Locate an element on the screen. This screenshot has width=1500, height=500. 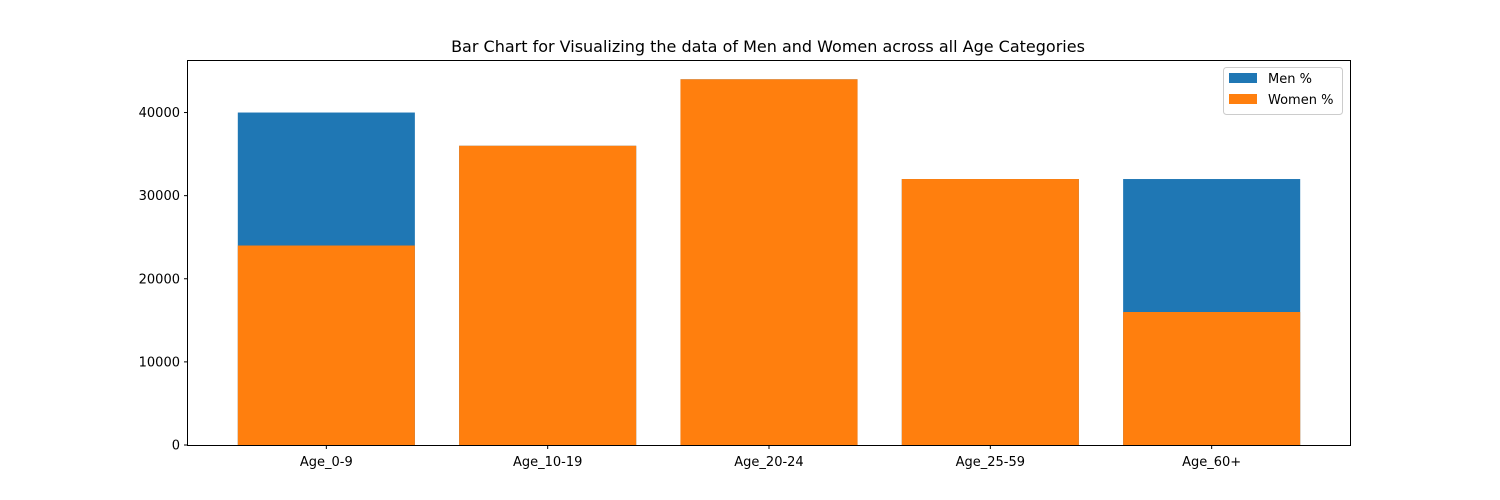
x-tick-label: Age_10-19 is located at coordinates (547, 462).